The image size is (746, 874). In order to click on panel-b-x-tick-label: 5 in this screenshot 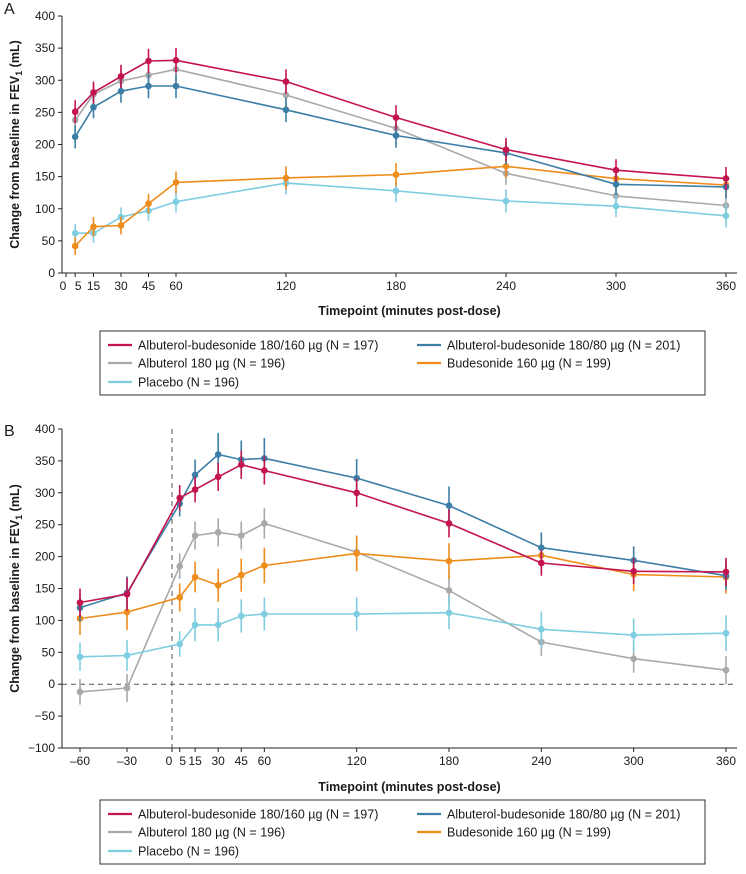, I will do `click(182, 761)`.